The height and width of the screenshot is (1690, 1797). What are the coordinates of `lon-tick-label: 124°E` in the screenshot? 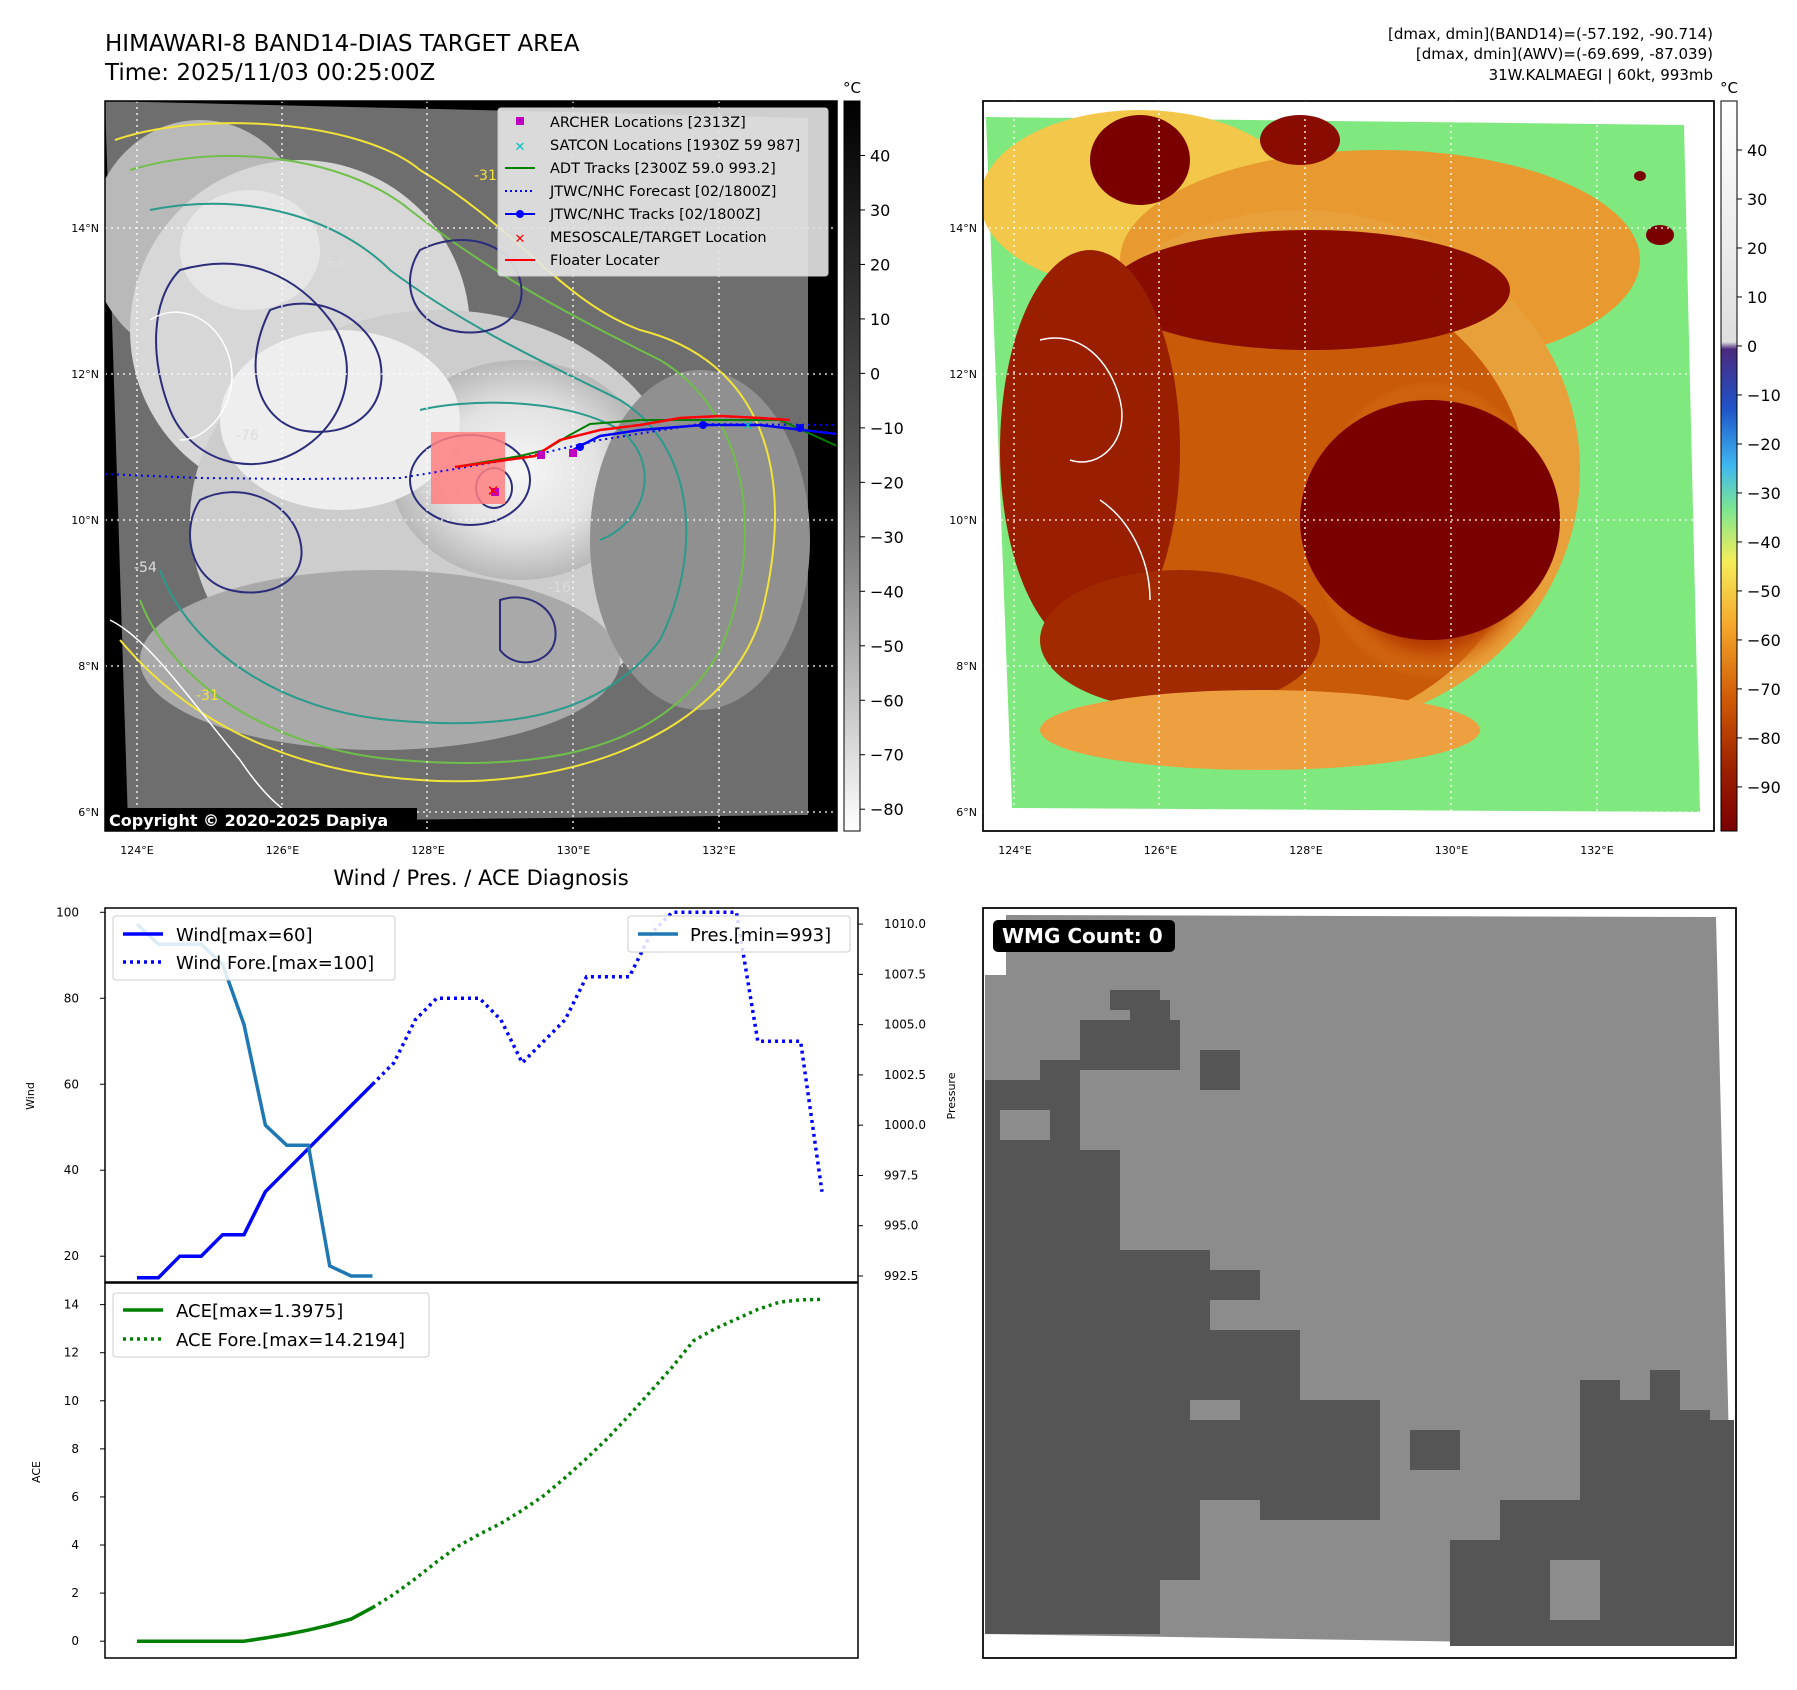 It's located at (136, 850).